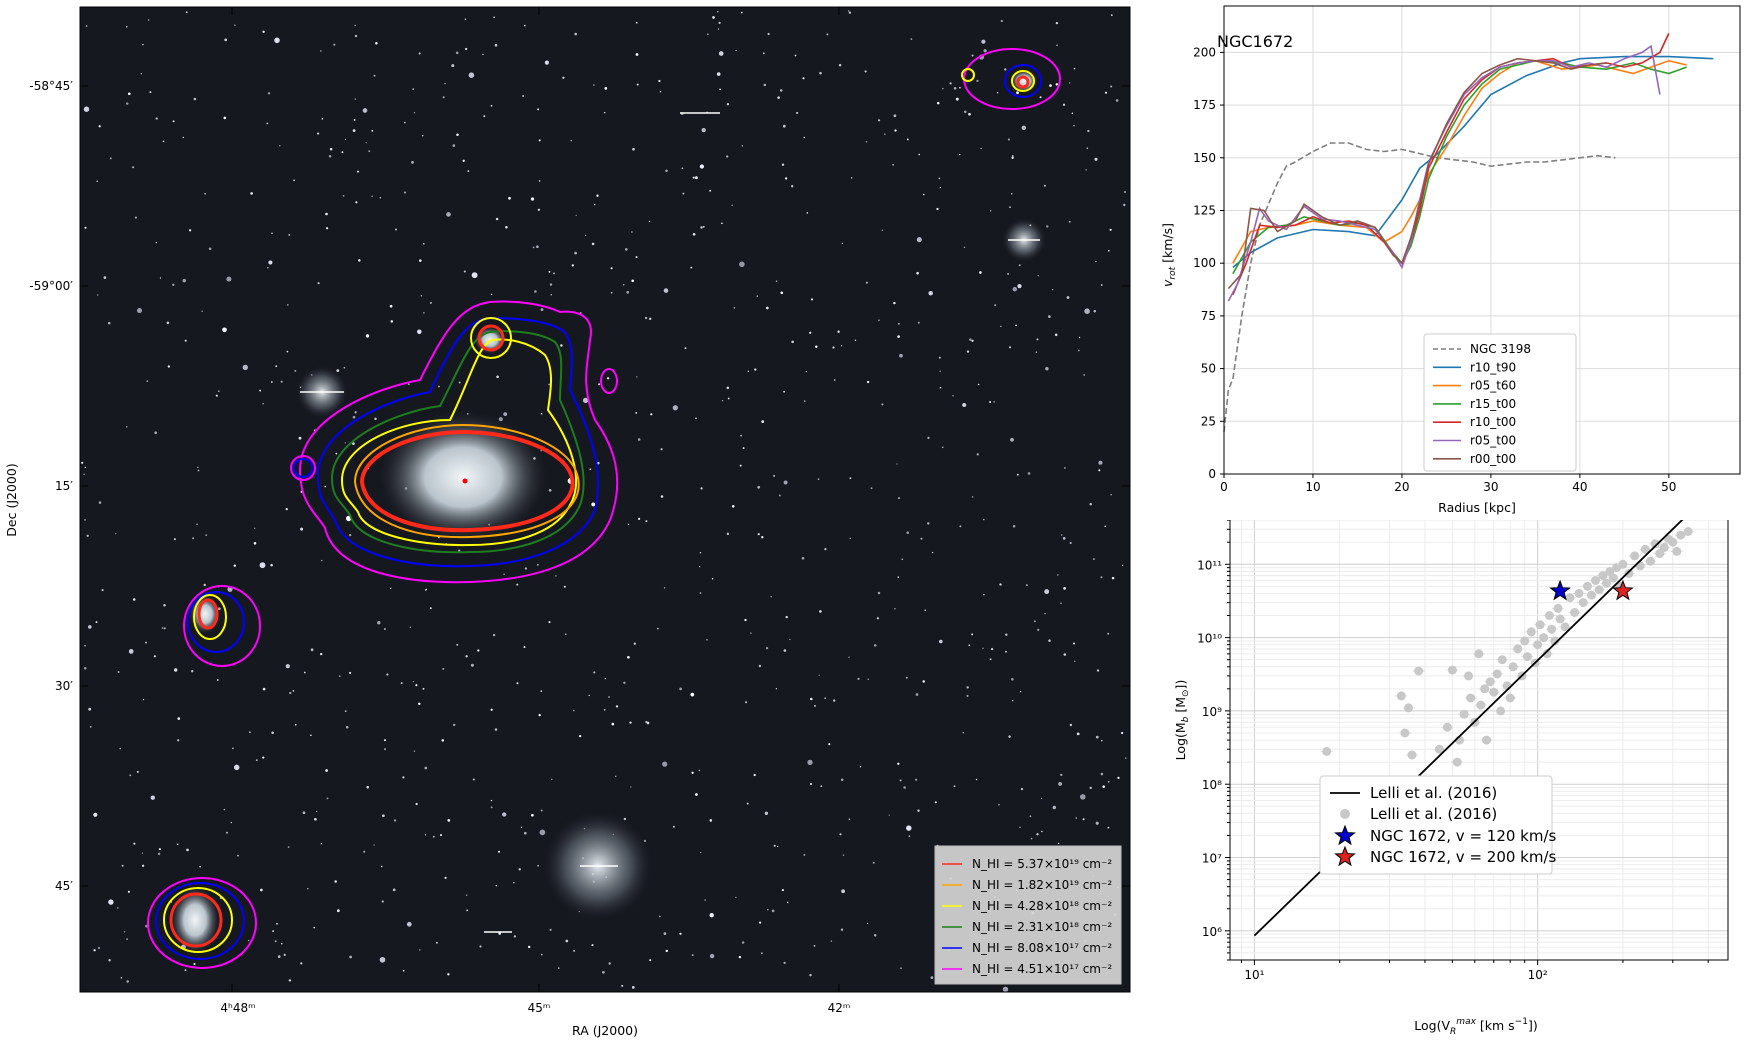 This screenshot has height=1042, width=1754. I want to click on contour-yellow, so click(491, 338).